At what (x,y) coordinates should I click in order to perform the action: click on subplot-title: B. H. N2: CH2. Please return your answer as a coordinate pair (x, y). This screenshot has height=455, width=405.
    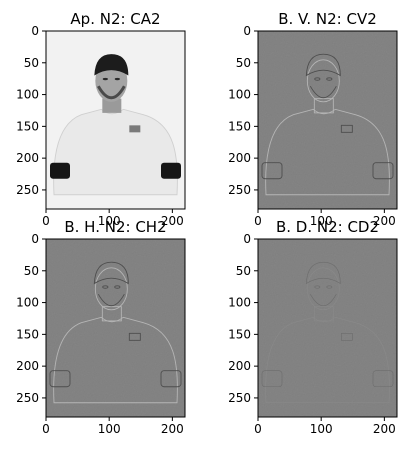
    Looking at the image, I should click on (115, 227).